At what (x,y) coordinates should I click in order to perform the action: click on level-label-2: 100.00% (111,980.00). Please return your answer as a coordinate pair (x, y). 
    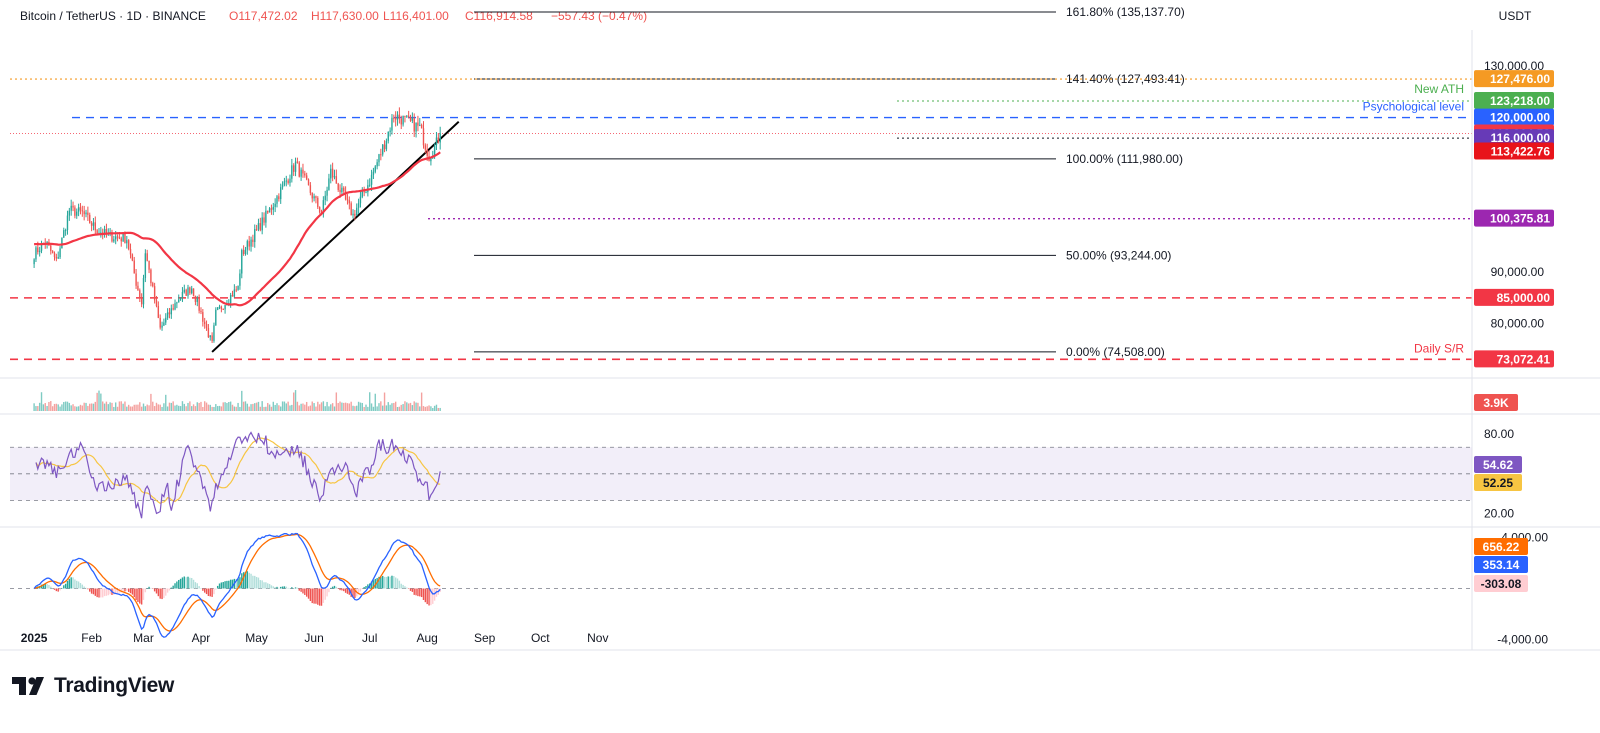
    Looking at the image, I should click on (1124, 159).